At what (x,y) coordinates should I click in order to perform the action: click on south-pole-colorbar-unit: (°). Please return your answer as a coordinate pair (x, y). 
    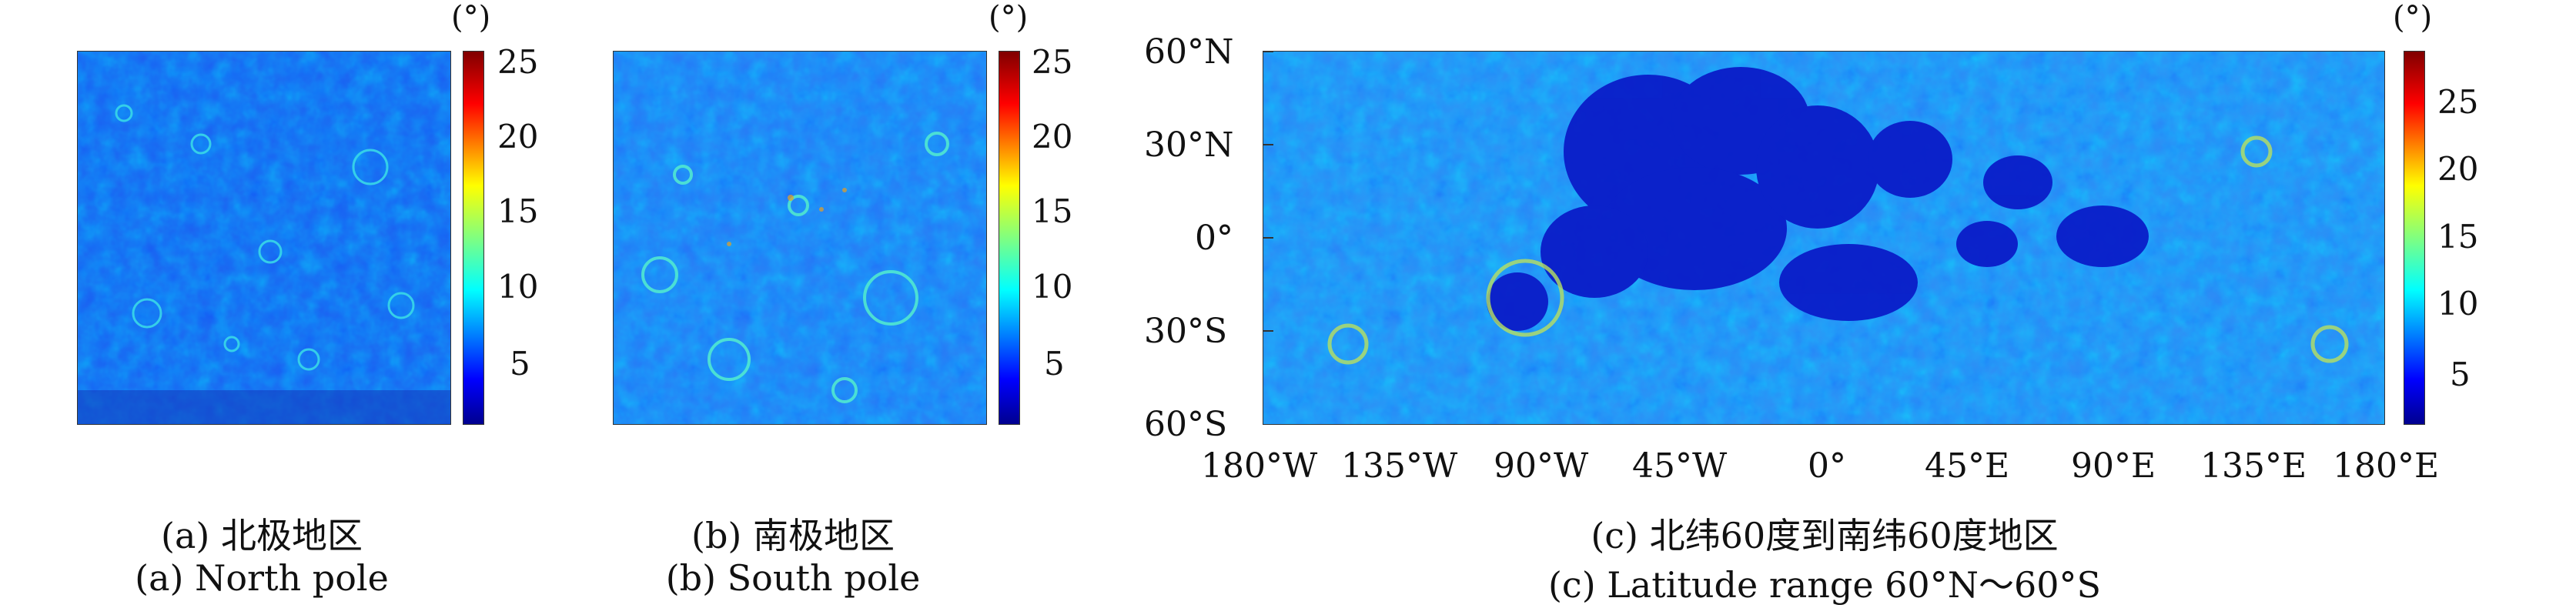
    Looking at the image, I should click on (1009, 17).